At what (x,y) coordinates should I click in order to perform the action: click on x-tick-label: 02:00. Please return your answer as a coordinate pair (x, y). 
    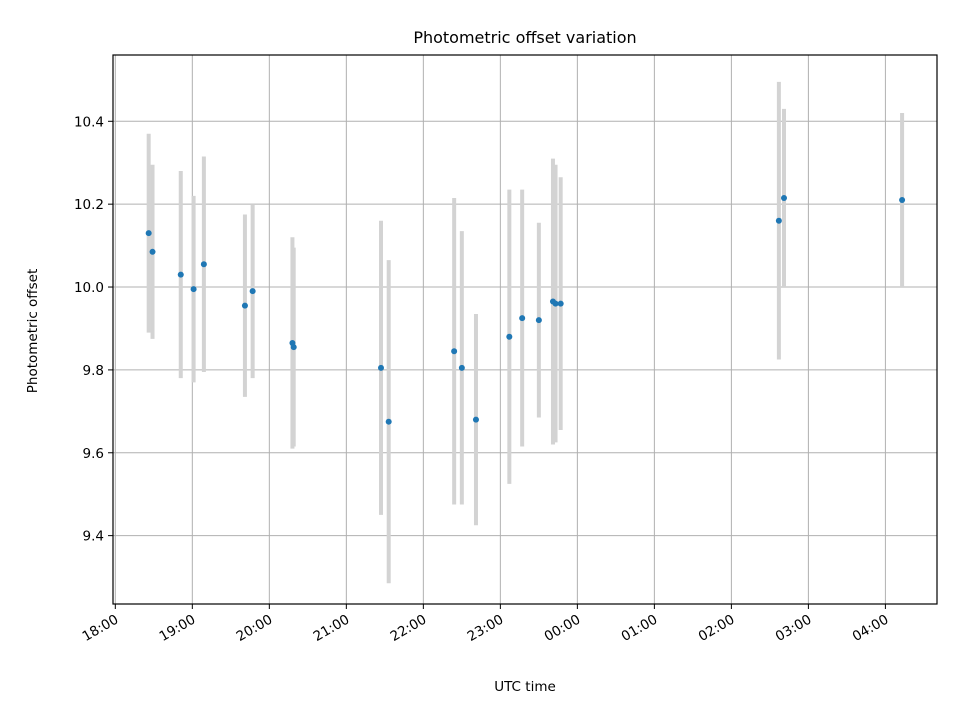
    Looking at the image, I should click on (717, 628).